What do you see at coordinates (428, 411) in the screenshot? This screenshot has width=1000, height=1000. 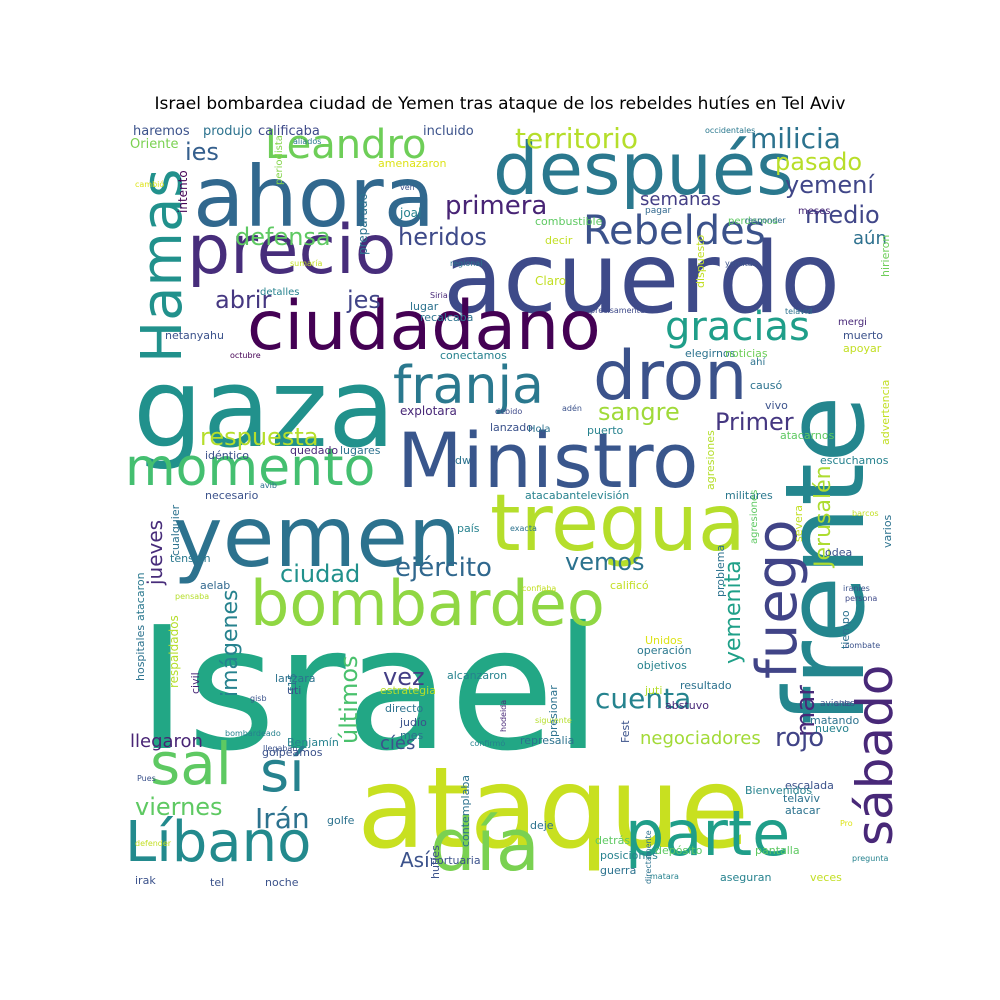 I see `cloud-word: explotara` at bounding box center [428, 411].